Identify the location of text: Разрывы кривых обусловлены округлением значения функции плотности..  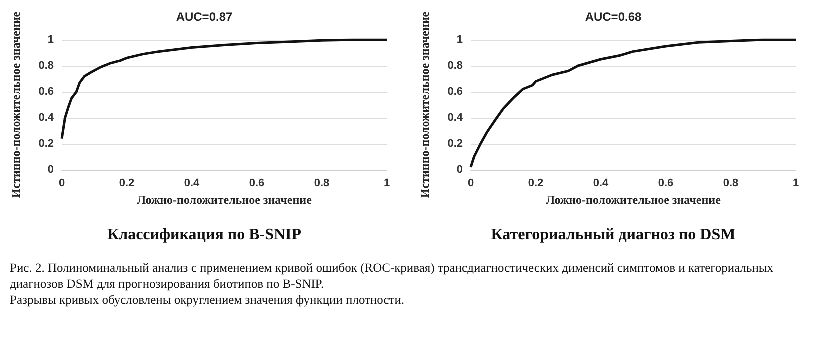
(208, 300).